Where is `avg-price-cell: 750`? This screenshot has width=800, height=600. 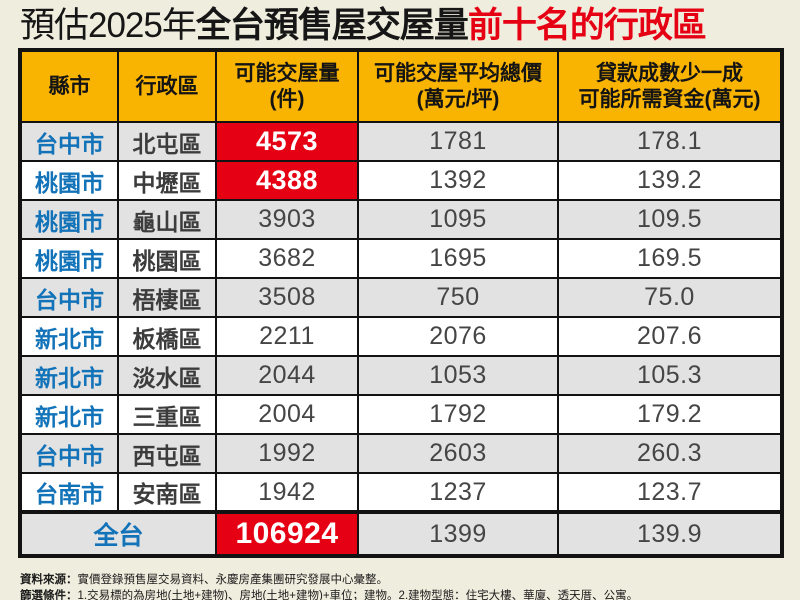 avg-price-cell: 750 is located at coordinates (458, 297).